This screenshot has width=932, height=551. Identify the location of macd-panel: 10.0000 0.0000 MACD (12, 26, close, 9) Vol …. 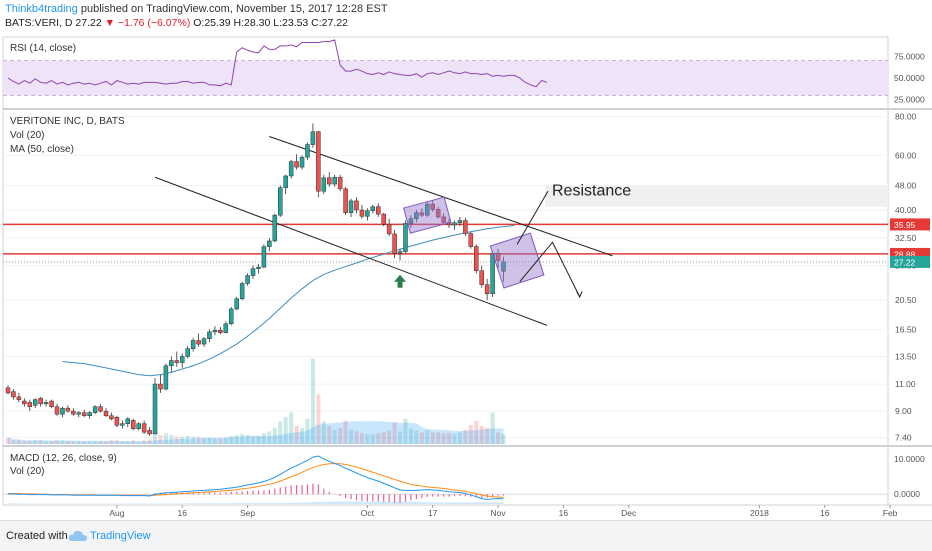
(464, 478).